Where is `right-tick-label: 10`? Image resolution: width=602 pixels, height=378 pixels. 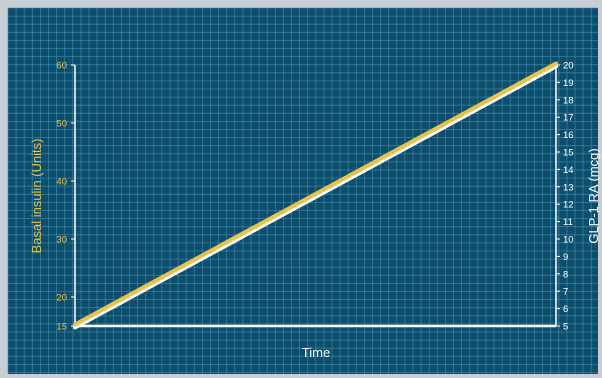 right-tick-label: 10 is located at coordinates (568, 240).